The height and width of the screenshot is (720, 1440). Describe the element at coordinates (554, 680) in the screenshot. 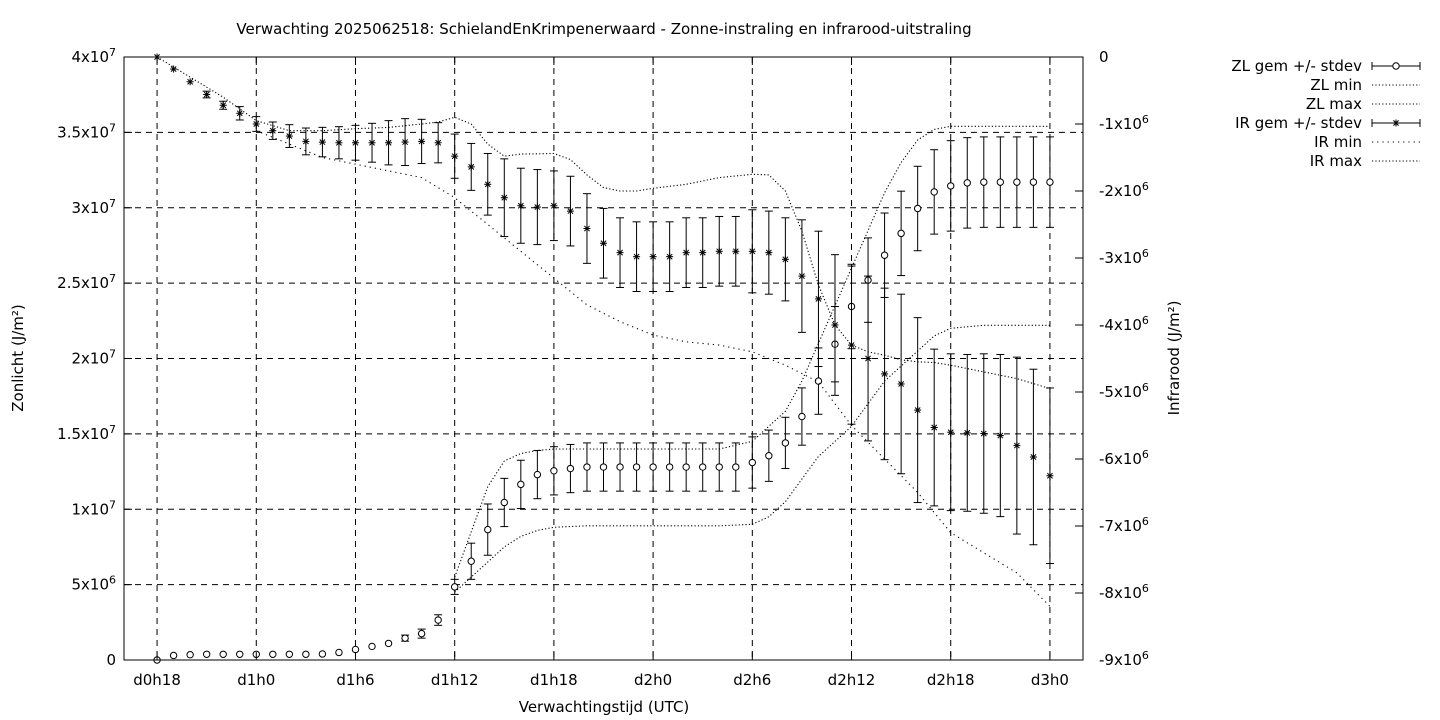

I see `x-tick-label: d1h18` at that location.